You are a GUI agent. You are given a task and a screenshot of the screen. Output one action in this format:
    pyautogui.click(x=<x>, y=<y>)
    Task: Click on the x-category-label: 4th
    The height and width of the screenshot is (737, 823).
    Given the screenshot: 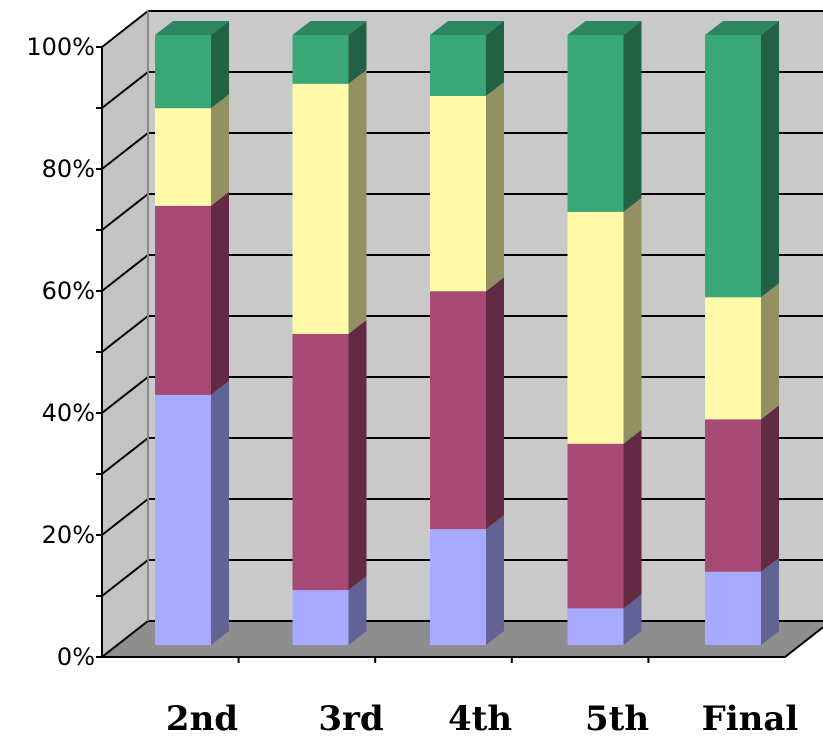 What is the action you would take?
    pyautogui.click(x=480, y=718)
    